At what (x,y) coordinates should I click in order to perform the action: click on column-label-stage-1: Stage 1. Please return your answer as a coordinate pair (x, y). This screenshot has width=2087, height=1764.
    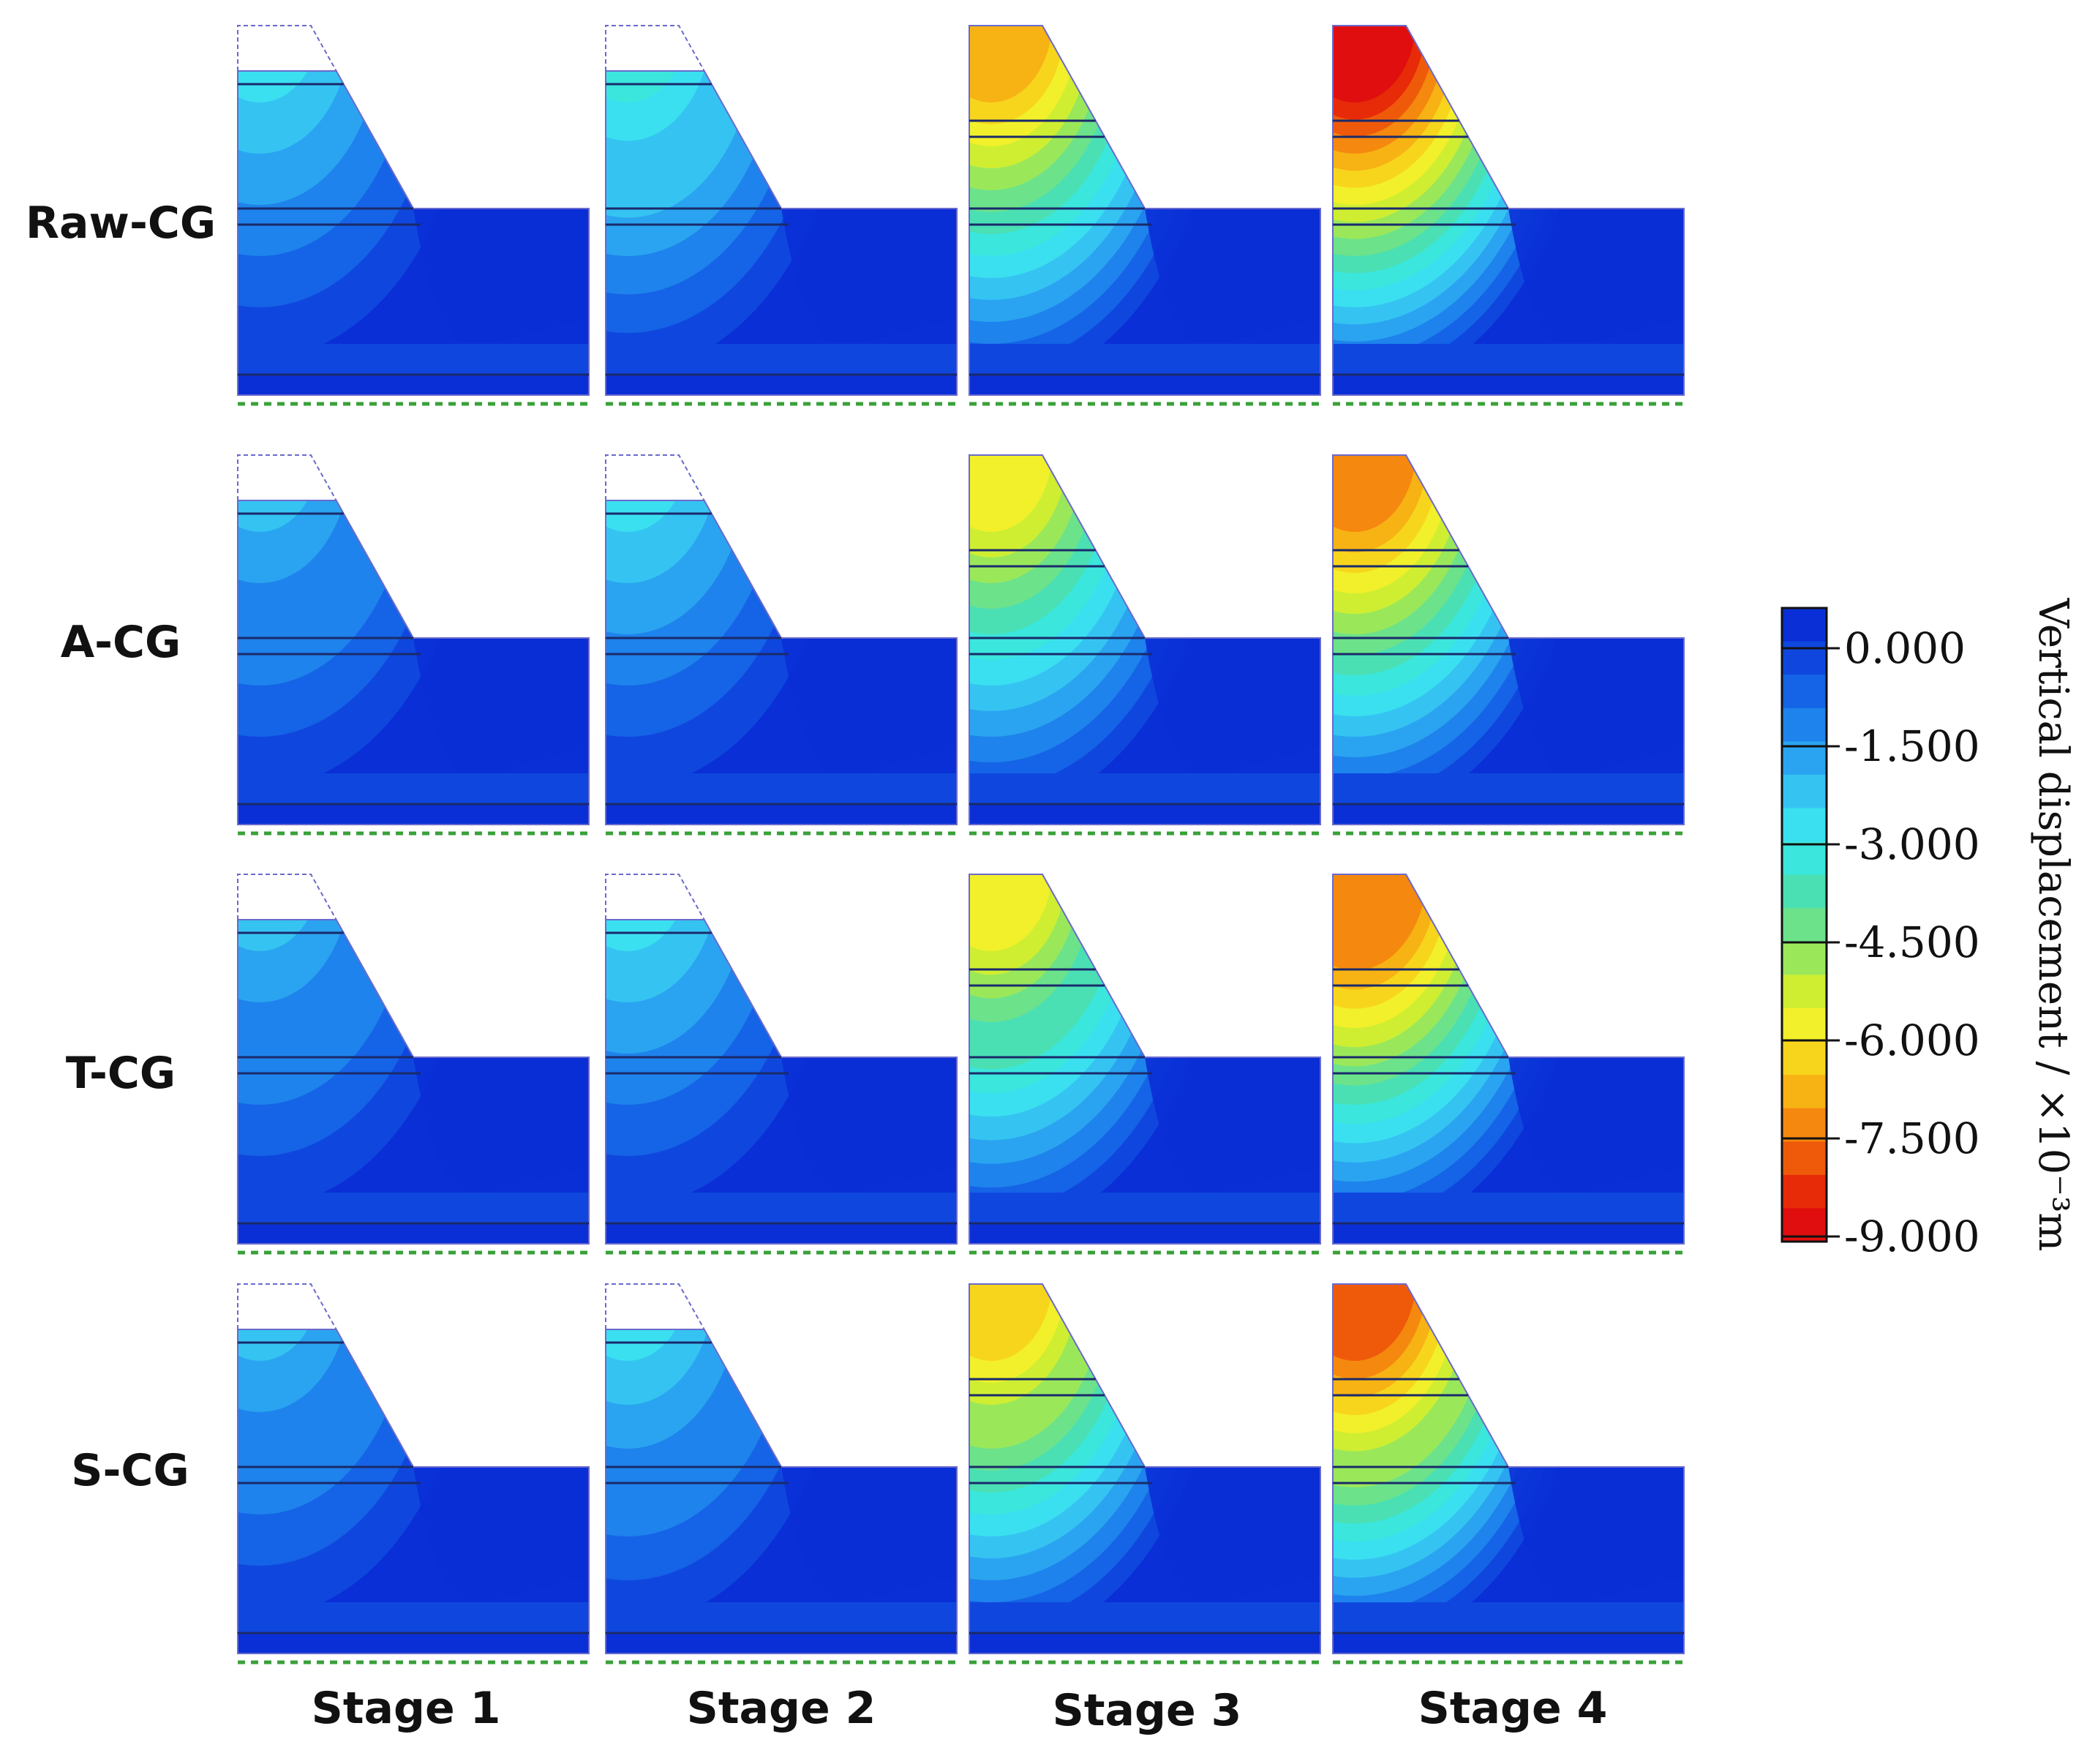
    Looking at the image, I should click on (406, 1709).